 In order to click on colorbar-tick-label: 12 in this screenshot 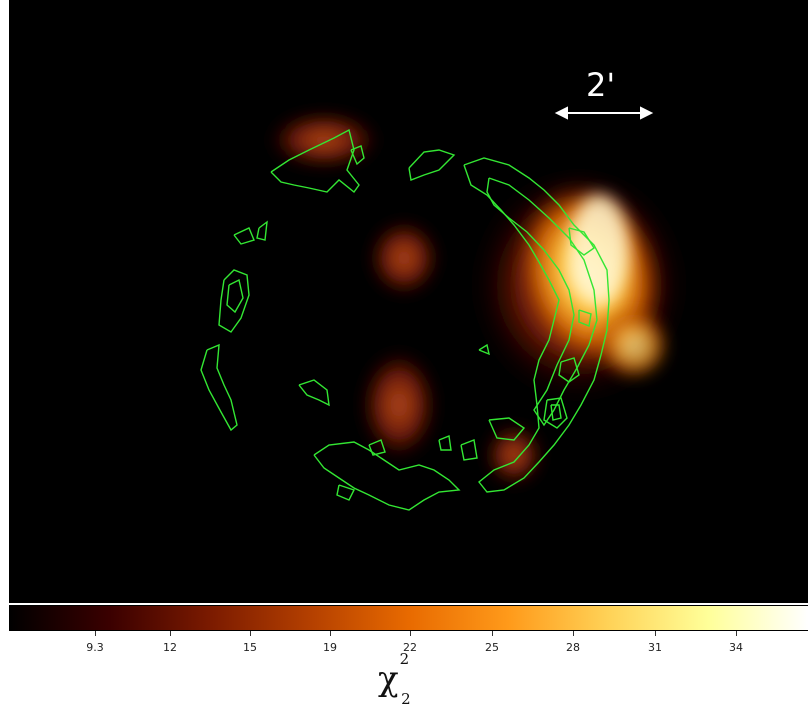, I will do `click(170, 647)`.